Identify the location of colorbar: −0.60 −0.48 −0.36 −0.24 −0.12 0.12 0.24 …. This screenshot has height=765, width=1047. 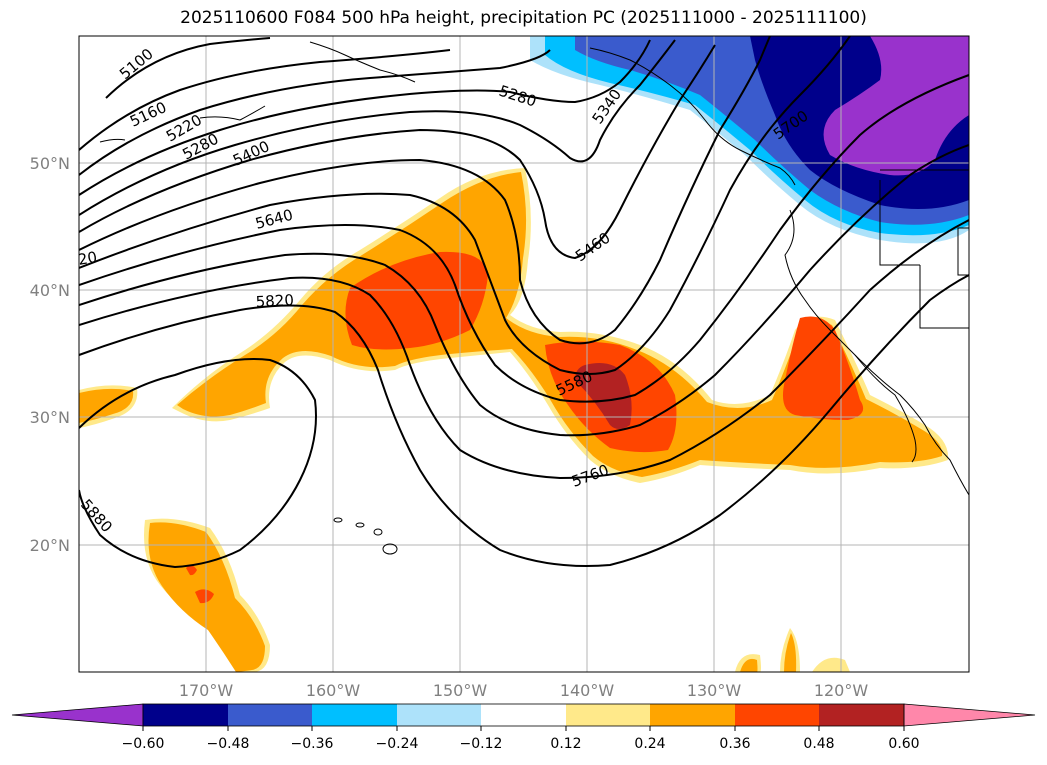
(523, 727).